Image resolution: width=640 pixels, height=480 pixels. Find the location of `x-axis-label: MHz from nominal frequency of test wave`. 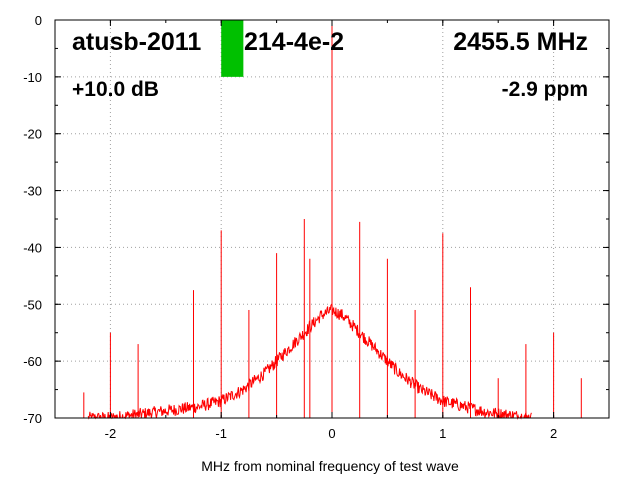

x-axis-label: MHz from nominal frequency of test wave is located at coordinates (330, 466).